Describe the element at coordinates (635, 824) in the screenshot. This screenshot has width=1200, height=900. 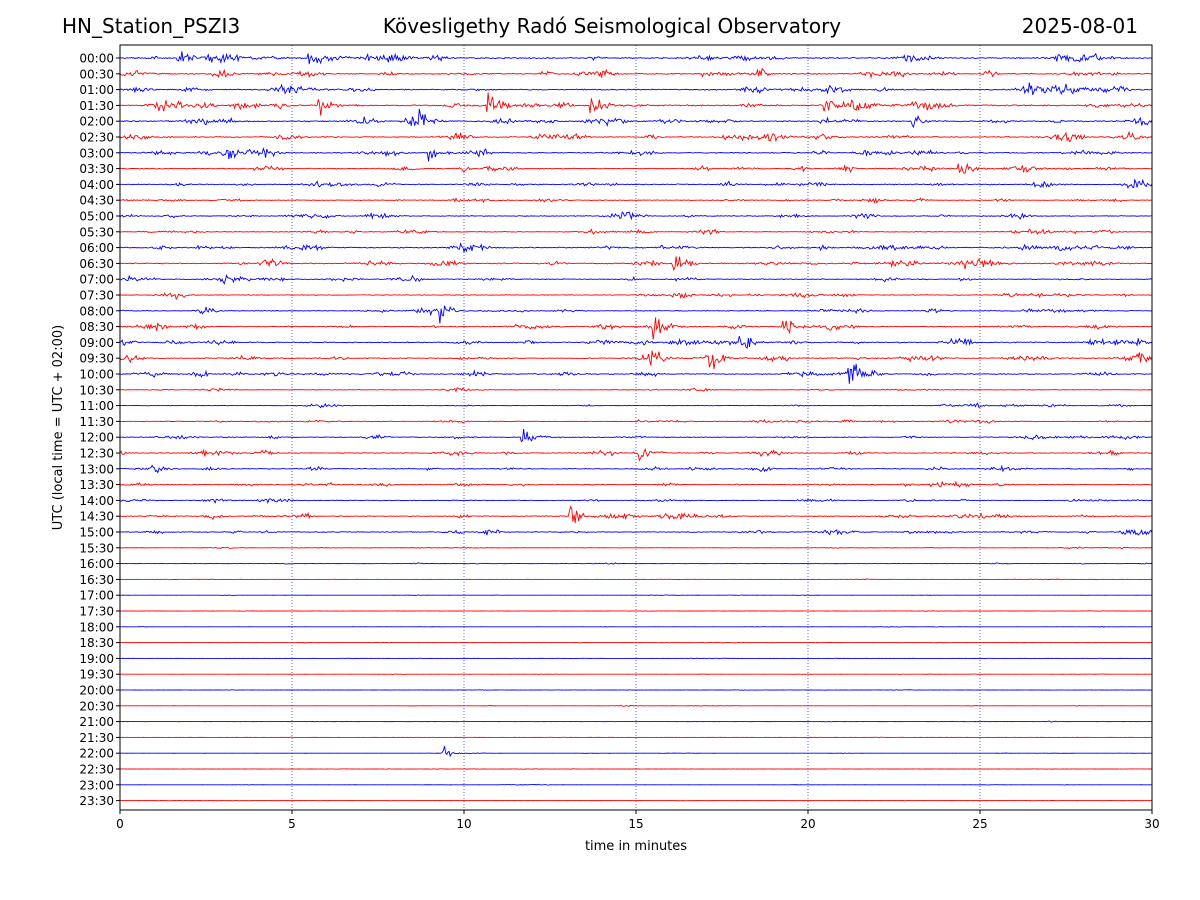
I see `x-tick-label-3: 15` at that location.